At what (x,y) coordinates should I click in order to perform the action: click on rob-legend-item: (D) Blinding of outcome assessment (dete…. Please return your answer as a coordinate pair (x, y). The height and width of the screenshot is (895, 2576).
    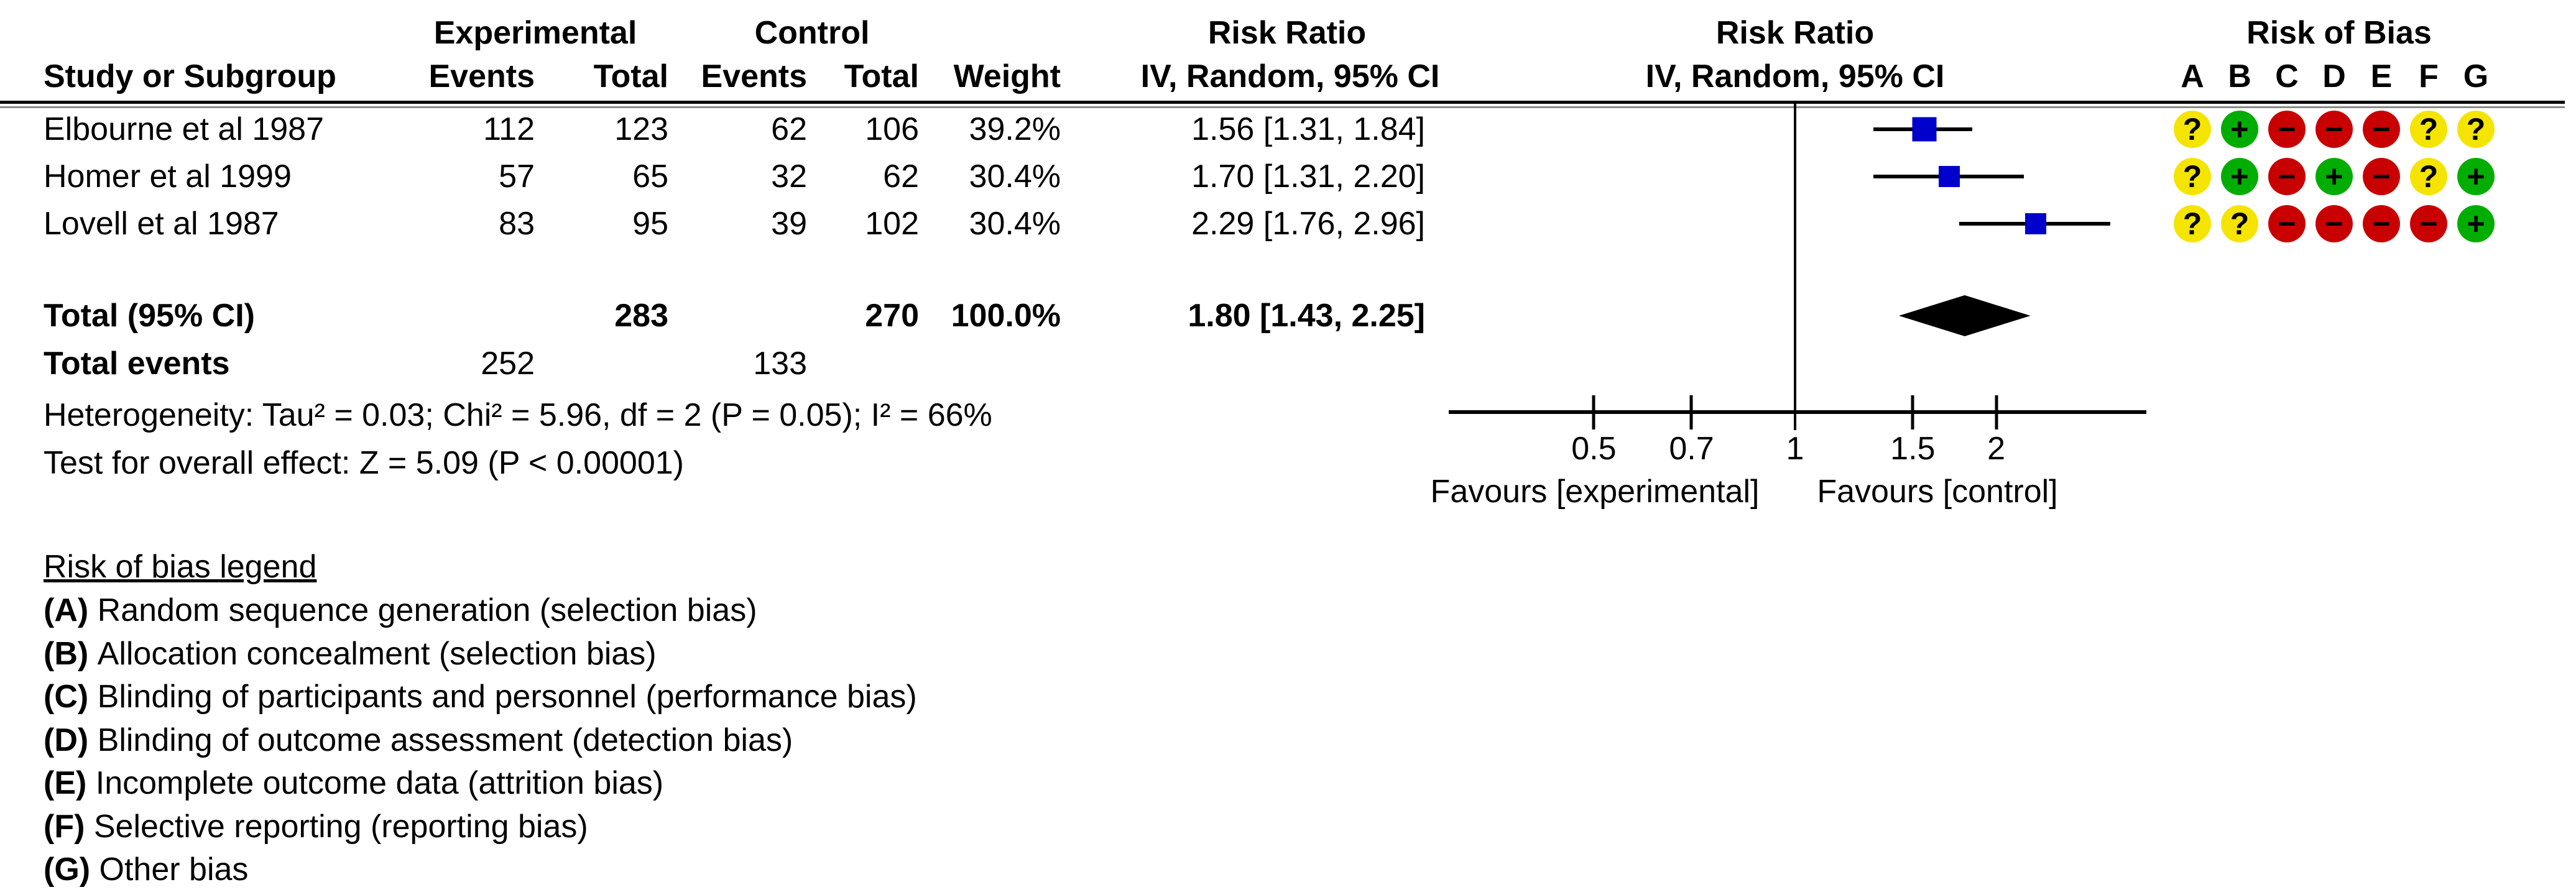
    Looking at the image, I should click on (418, 740).